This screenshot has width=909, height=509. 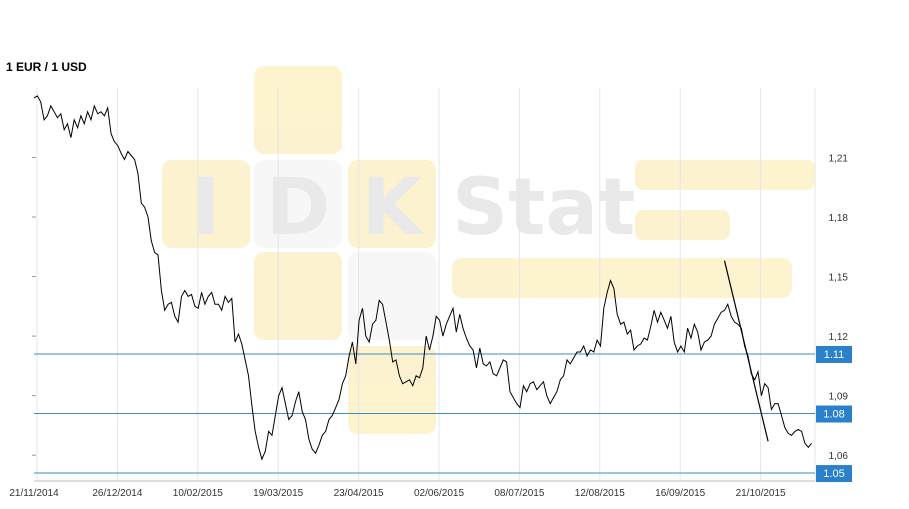 I want to click on y-tick-label: 1,18, so click(x=839, y=218).